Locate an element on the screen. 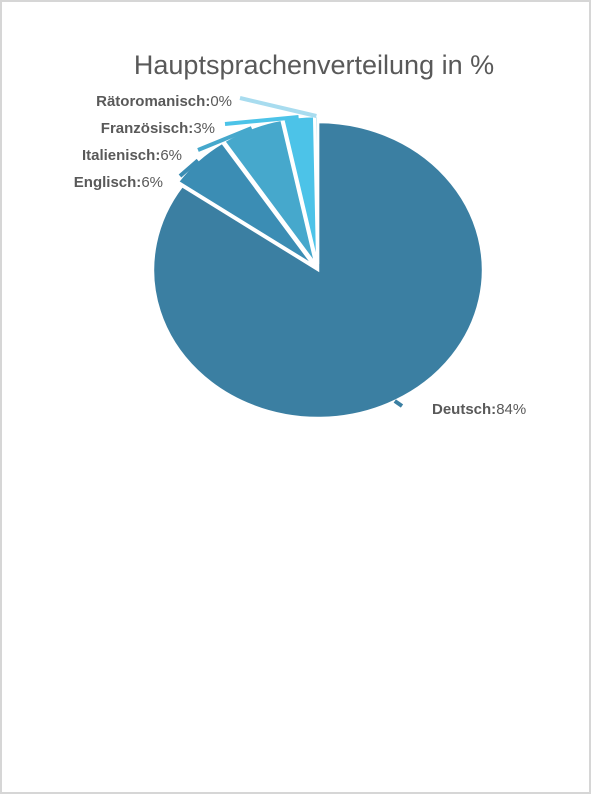 This screenshot has width=591, height=794. leader-line-franz-sisch is located at coordinates (261, 120).